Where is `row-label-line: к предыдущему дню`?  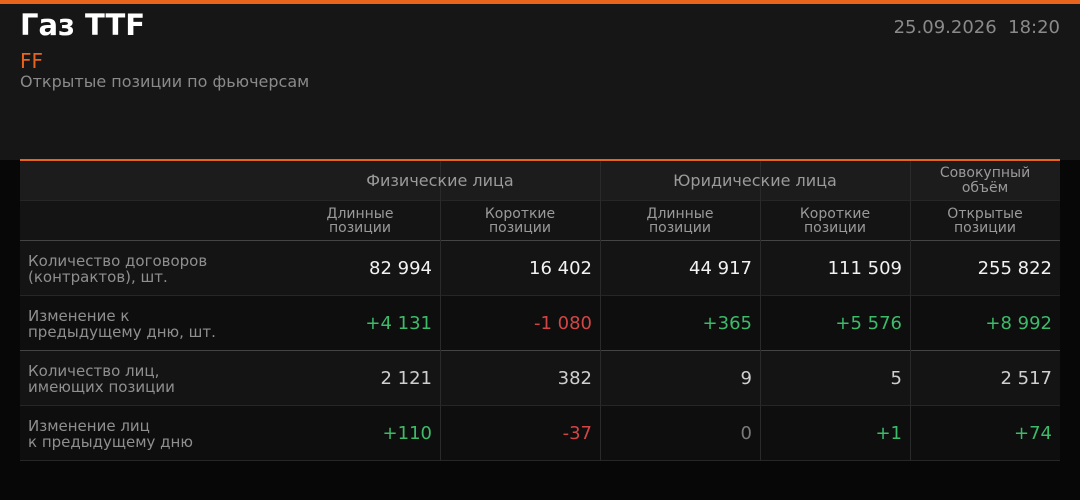 row-label-line: к предыдущему дню is located at coordinates (110, 441).